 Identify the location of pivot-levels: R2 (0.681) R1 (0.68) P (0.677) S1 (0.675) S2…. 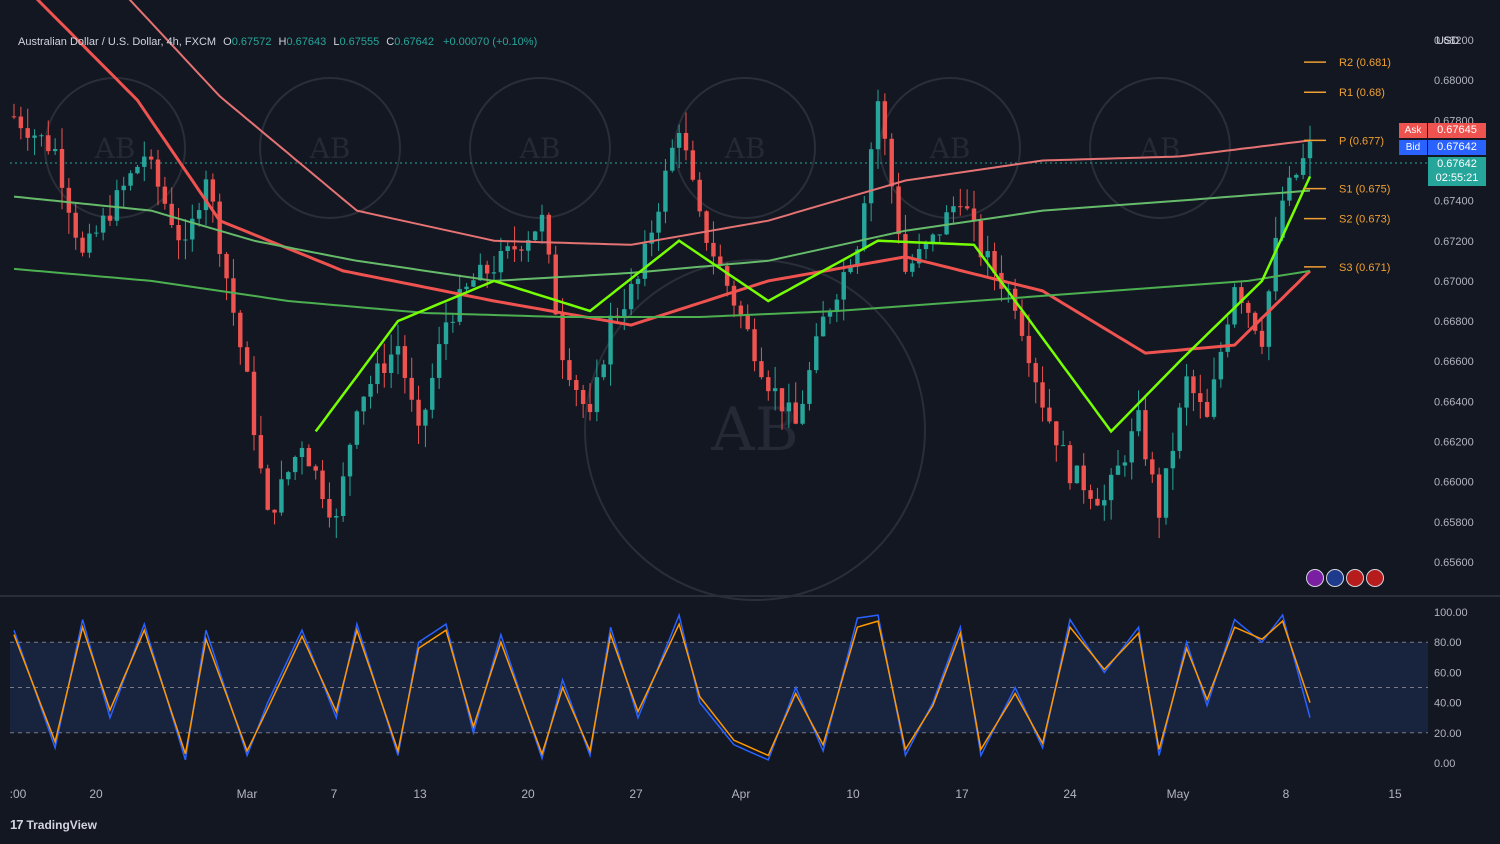
(1347, 165).